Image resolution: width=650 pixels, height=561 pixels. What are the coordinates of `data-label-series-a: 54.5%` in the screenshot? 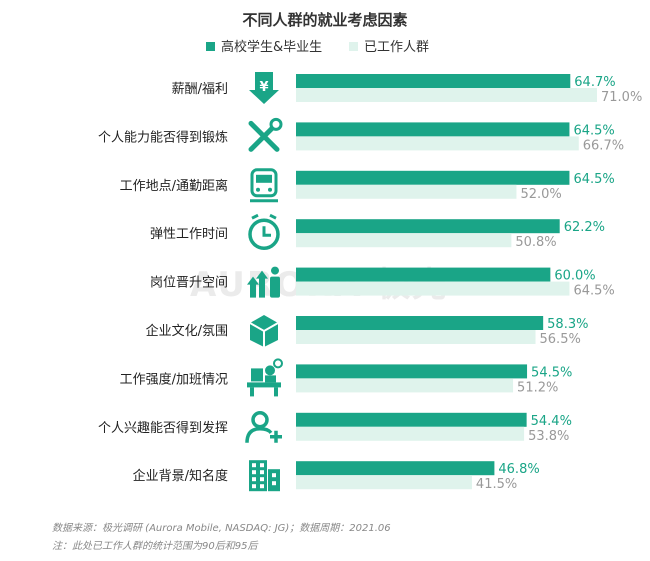 It's located at (551, 372).